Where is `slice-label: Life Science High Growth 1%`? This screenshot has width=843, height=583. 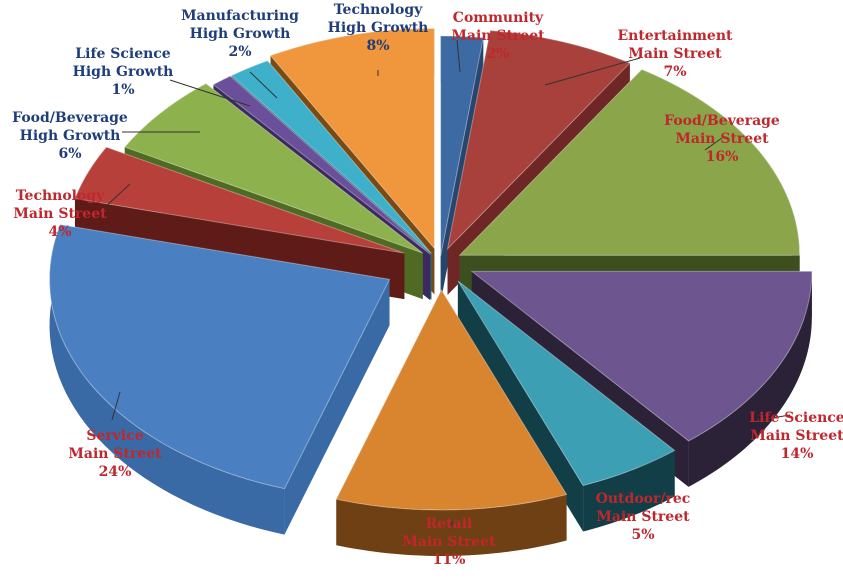
slice-label: Life Science High Growth 1% is located at coordinates (123, 72).